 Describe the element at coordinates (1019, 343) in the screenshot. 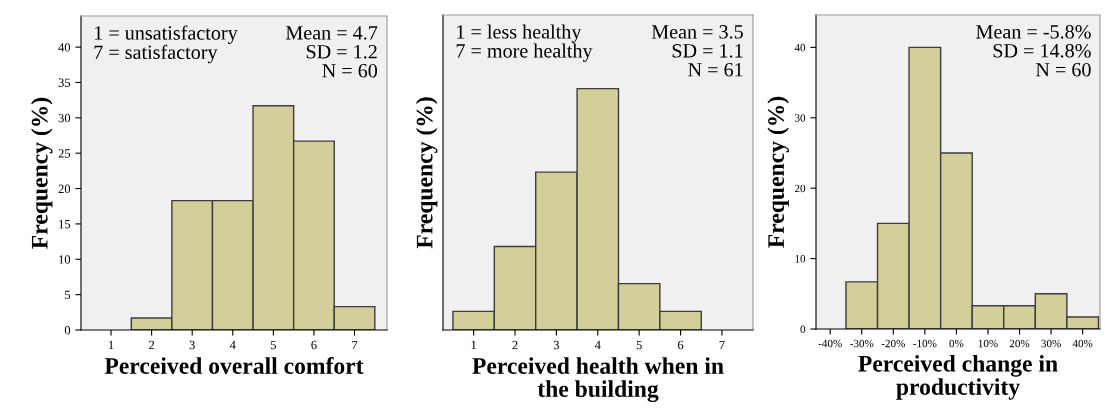

I see `x-tick-label: 20%` at that location.